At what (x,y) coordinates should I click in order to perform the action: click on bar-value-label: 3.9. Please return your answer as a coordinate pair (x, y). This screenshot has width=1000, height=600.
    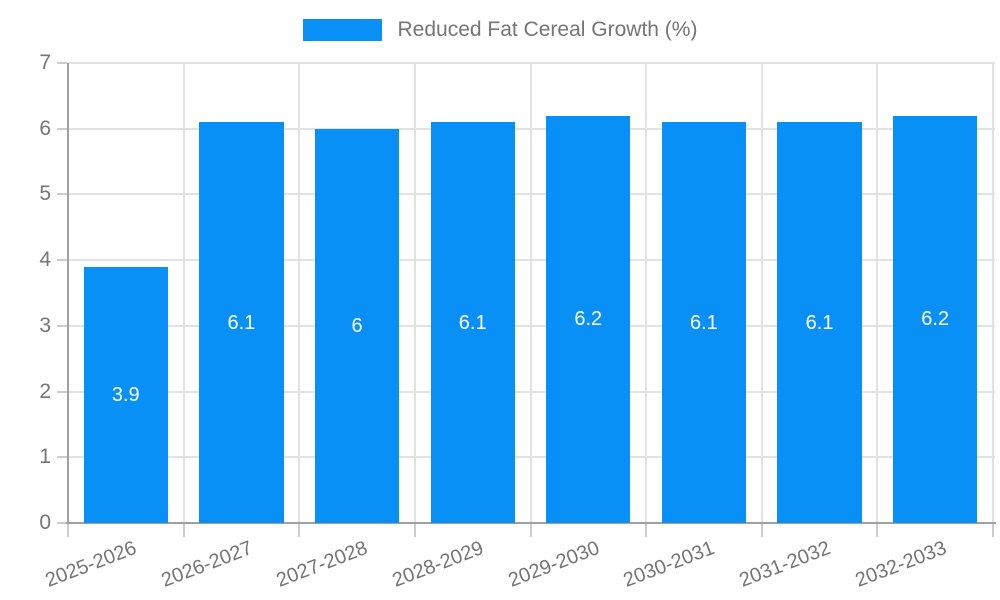
    Looking at the image, I should click on (125, 394).